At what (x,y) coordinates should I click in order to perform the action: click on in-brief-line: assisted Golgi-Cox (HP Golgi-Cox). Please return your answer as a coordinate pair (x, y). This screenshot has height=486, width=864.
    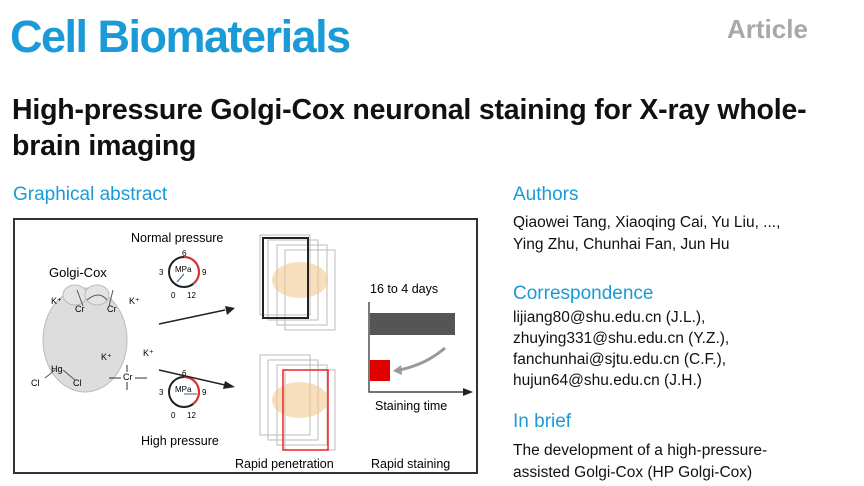
    Looking at the image, I should click on (633, 472).